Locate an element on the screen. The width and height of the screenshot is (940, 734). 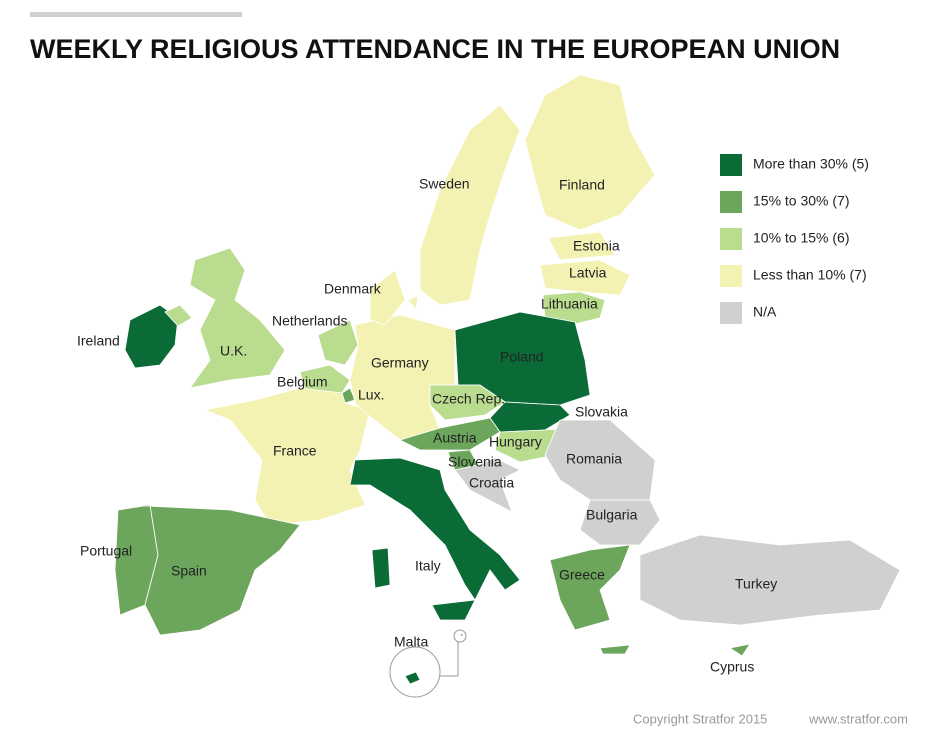
country-label: Greece is located at coordinates (582, 575).